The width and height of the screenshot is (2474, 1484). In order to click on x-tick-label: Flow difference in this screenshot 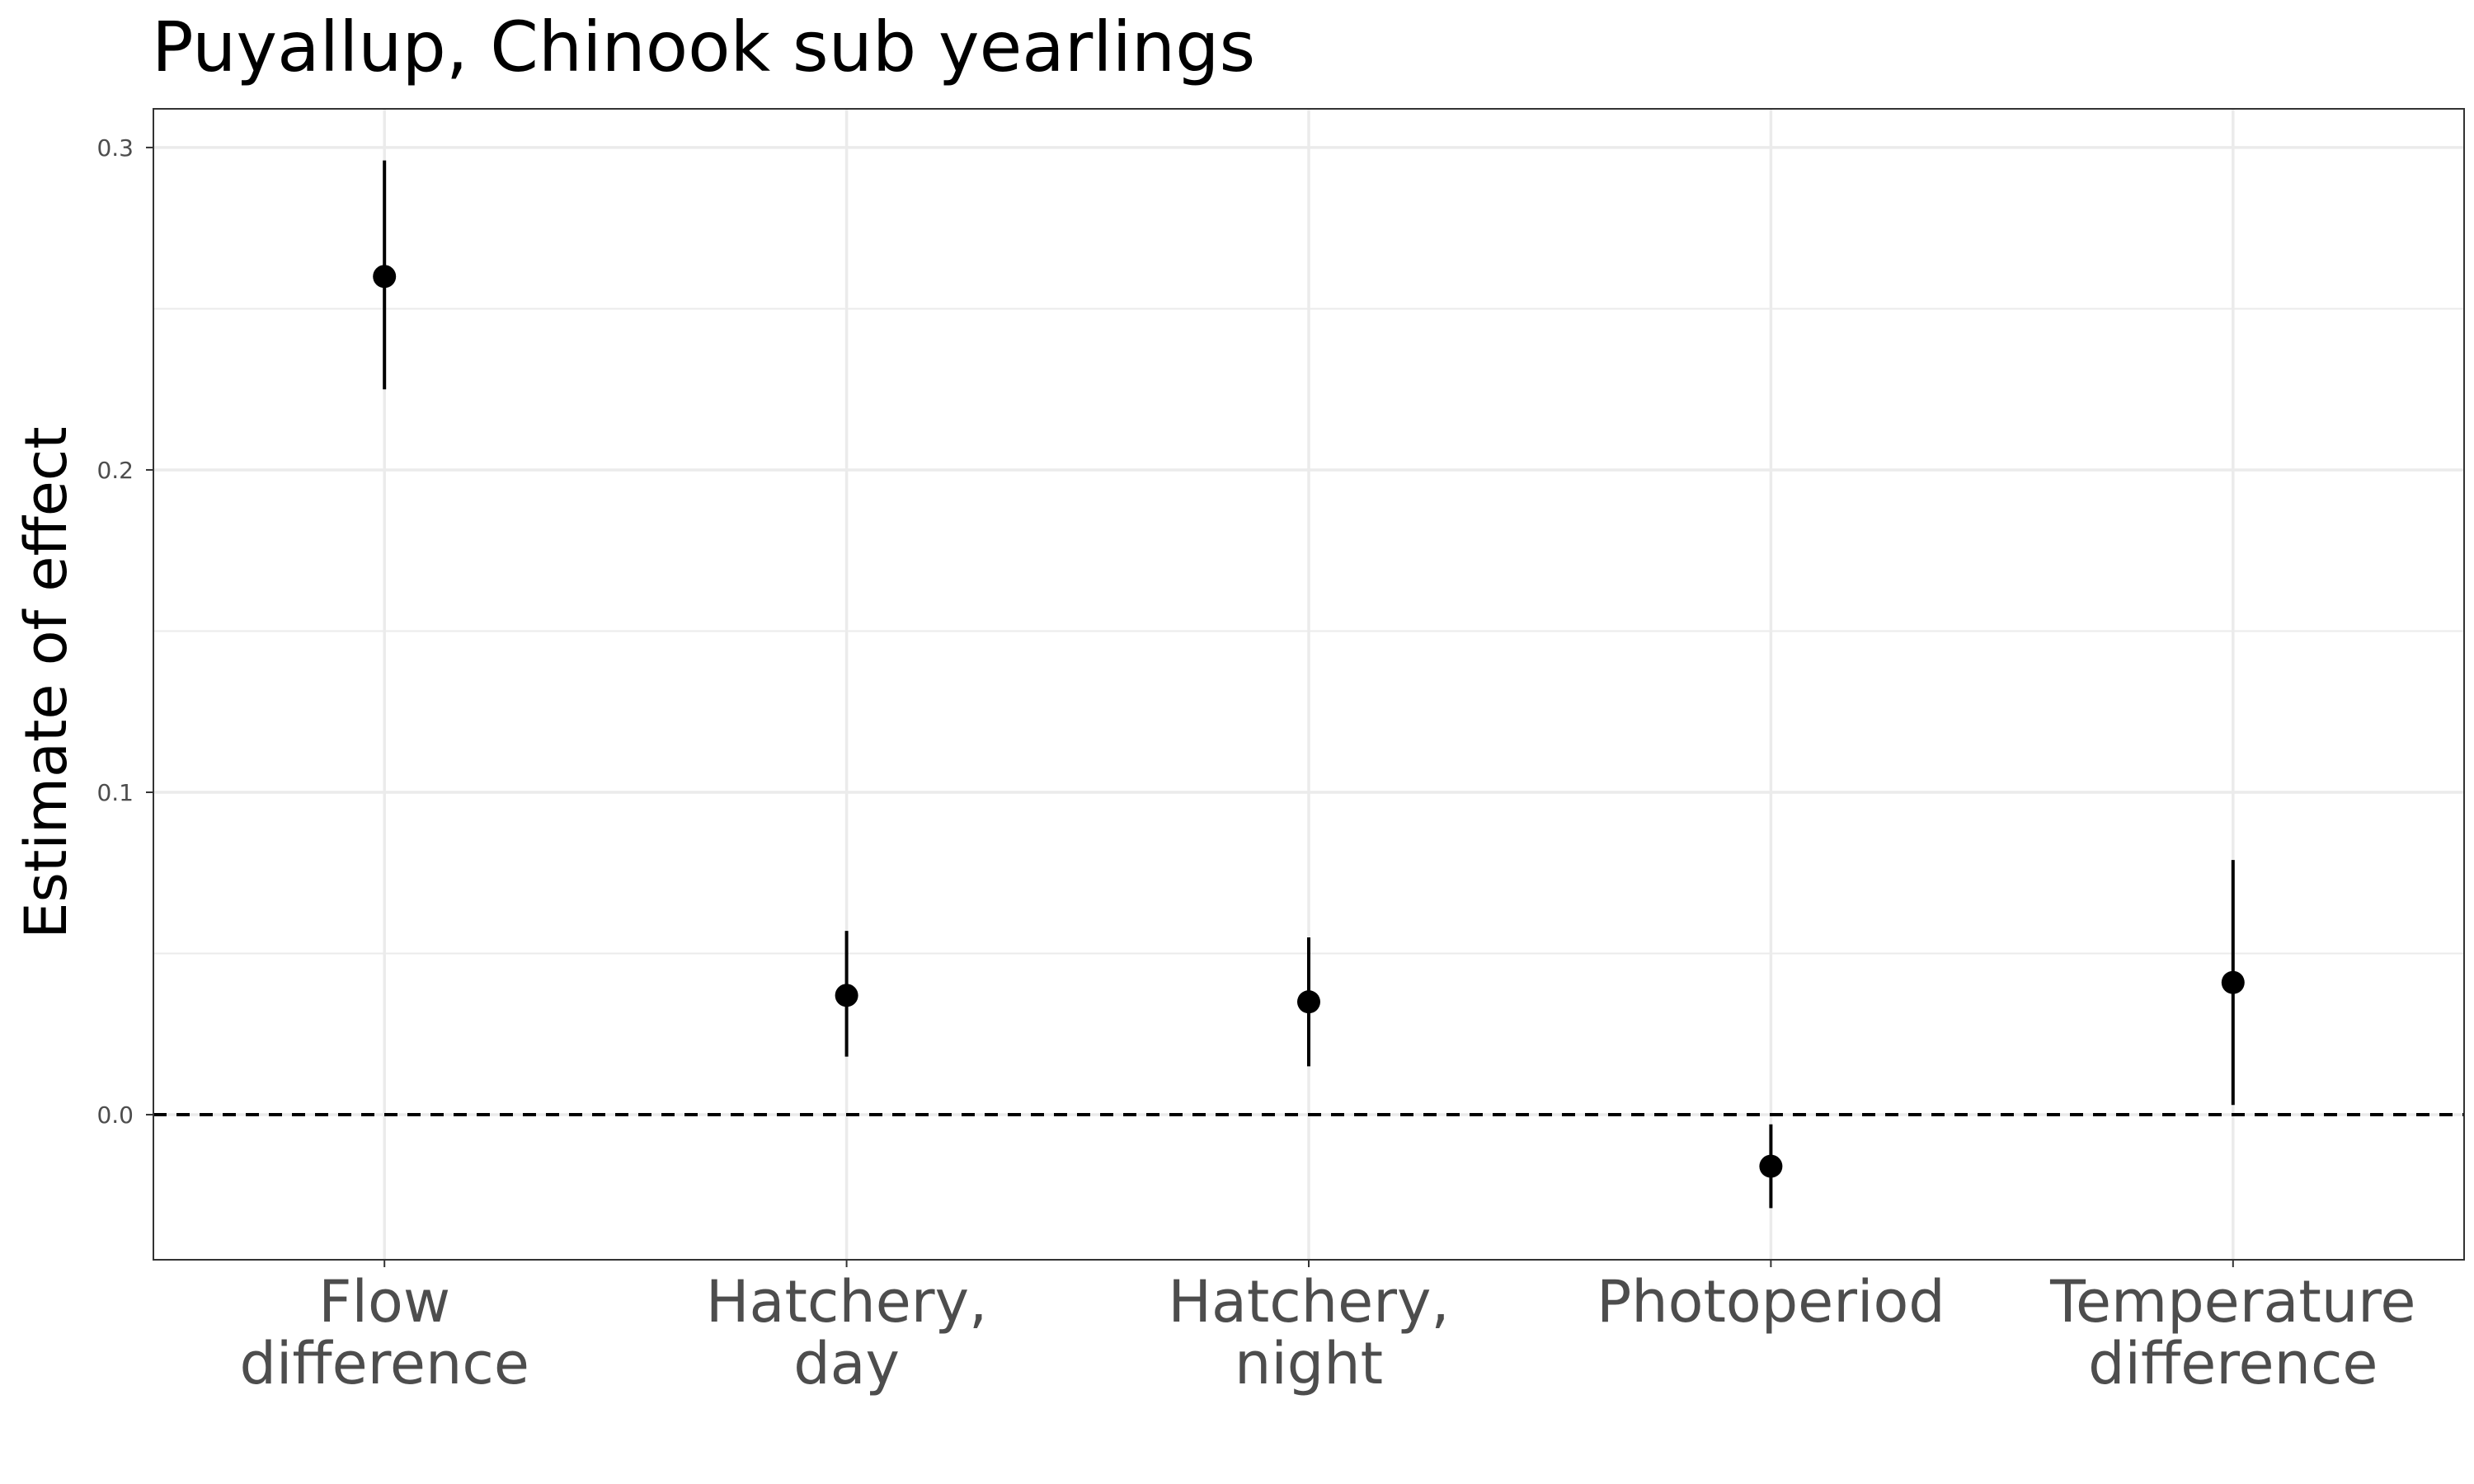, I will do `click(384, 1332)`.